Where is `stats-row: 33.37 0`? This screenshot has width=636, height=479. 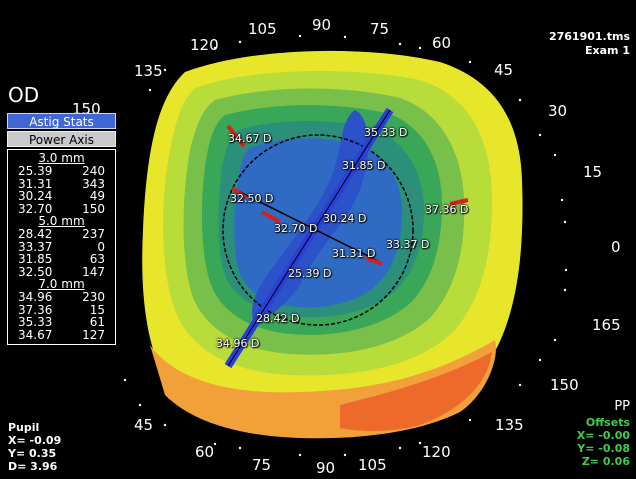 stats-row: 33.37 0 is located at coordinates (61, 246).